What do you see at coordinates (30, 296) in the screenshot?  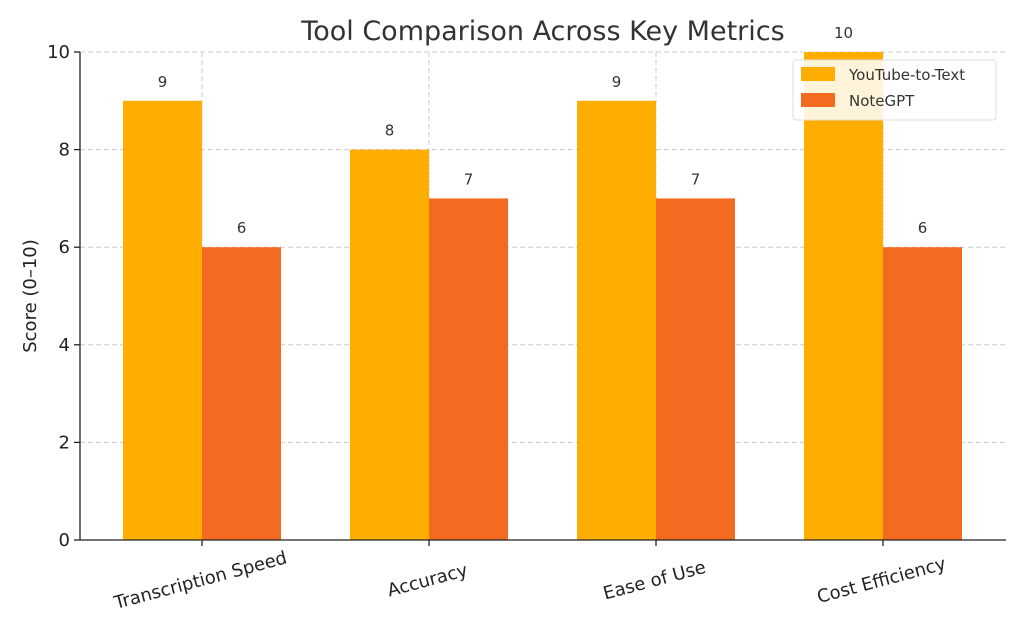 I see `y-axis-label: Score (0–10)` at bounding box center [30, 296].